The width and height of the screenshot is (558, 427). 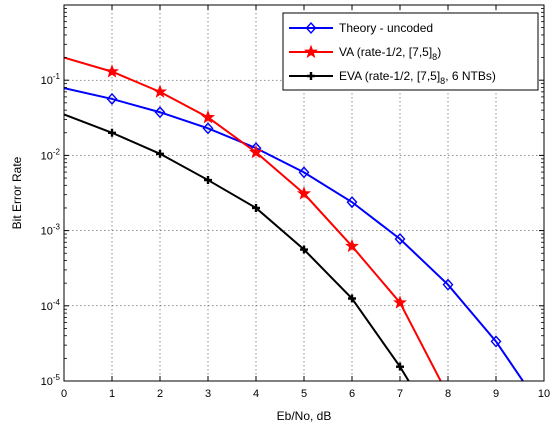 I want to click on legend-label: Theory - uncoded, so click(x=386, y=28).